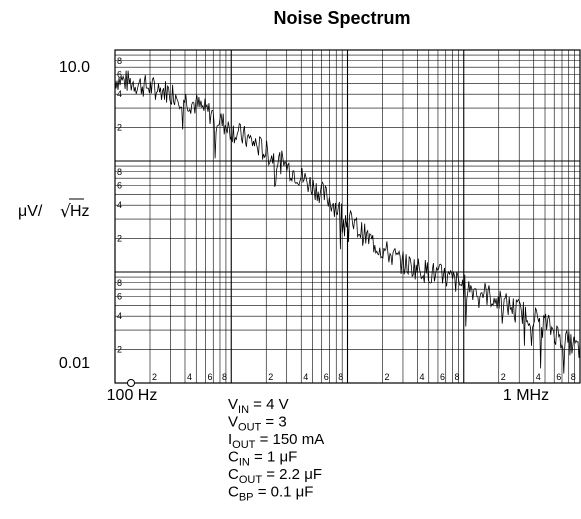  Describe the element at coordinates (262, 459) in the screenshot. I see `condition-line: CIN = 1 μF` at that location.